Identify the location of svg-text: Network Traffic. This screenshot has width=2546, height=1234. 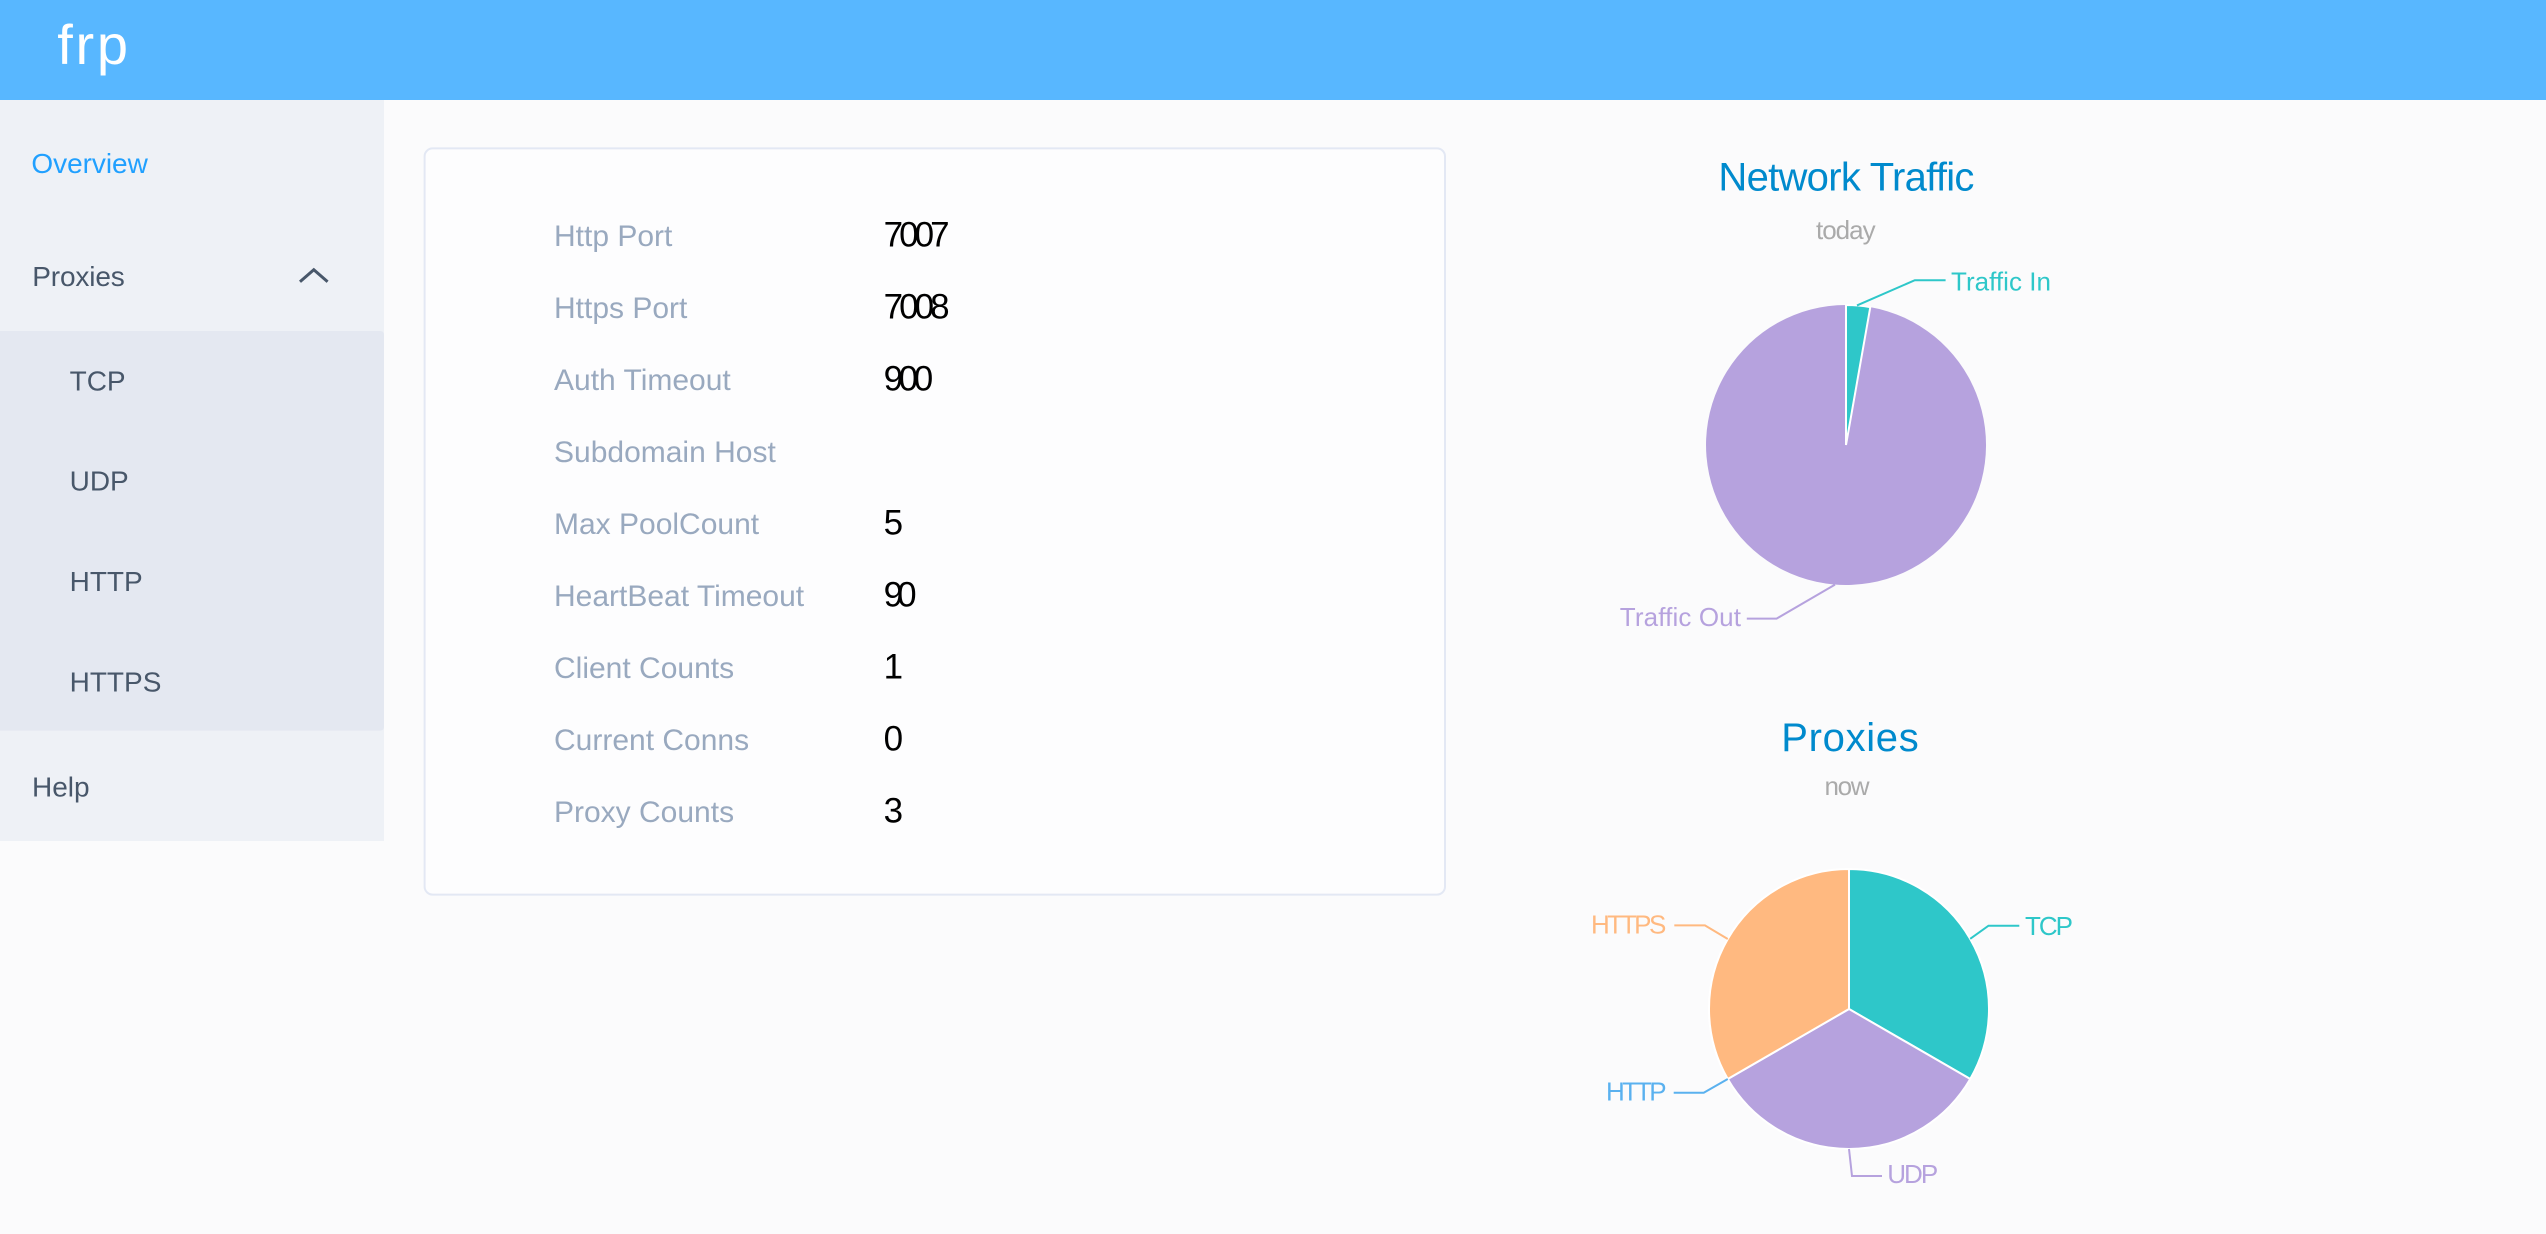
(1846, 178).